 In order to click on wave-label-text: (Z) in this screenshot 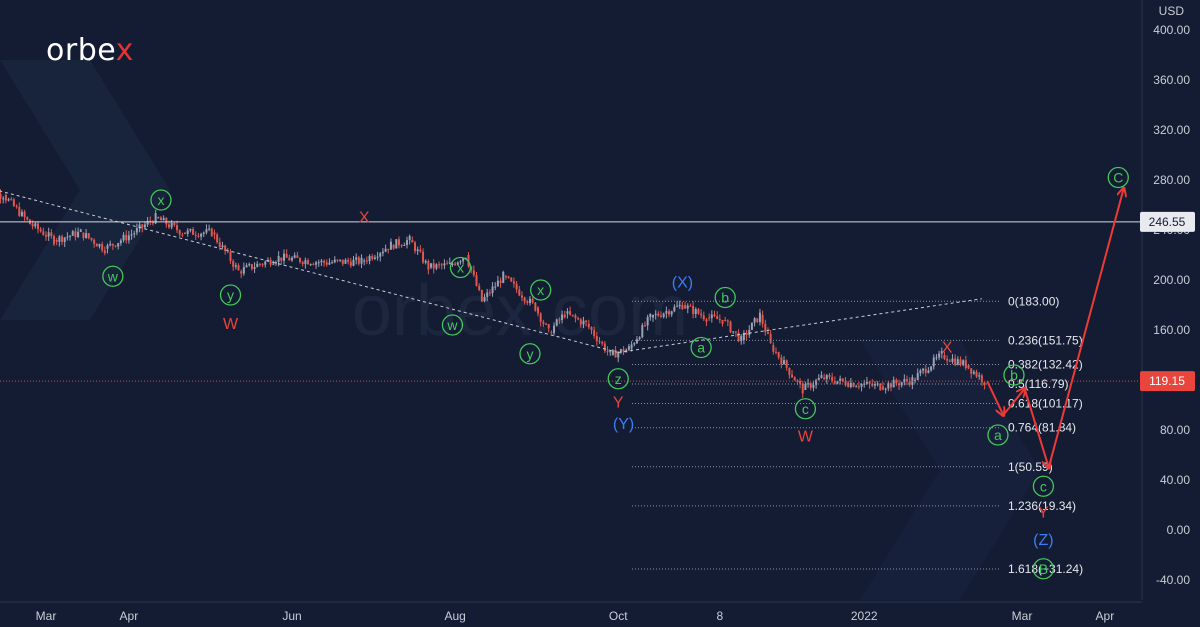, I will do `click(1043, 540)`.